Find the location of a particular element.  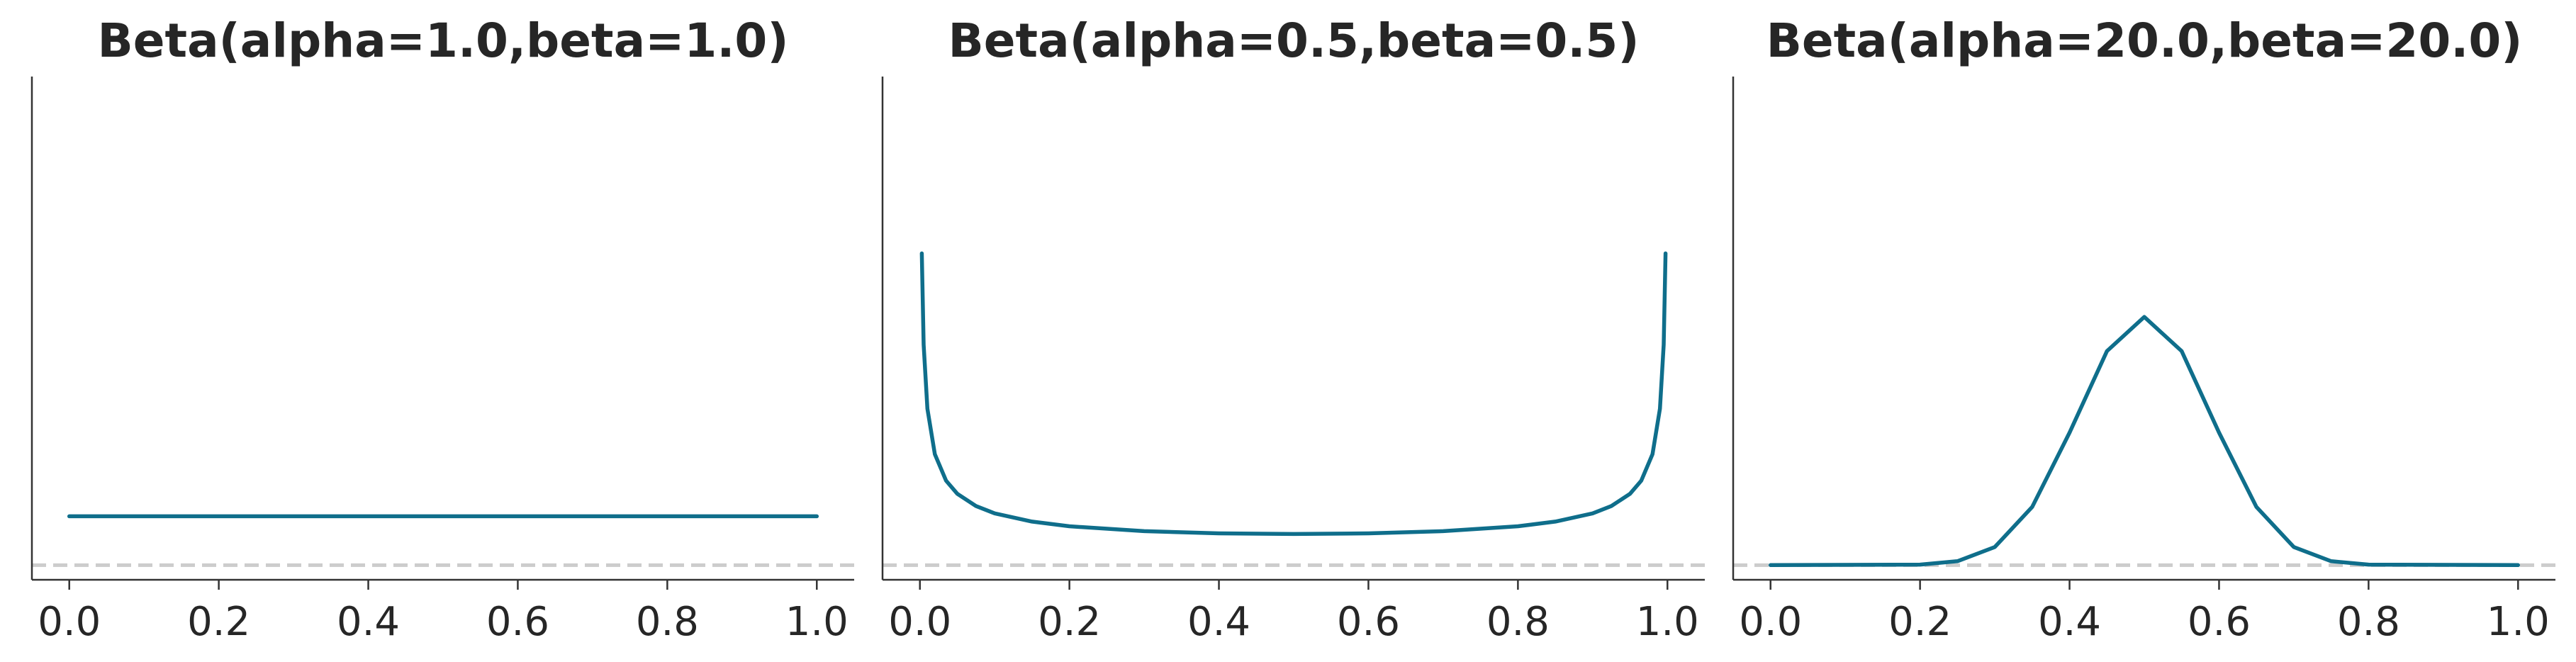

x-tick-label-1-0: 0.0 is located at coordinates (69, 622).